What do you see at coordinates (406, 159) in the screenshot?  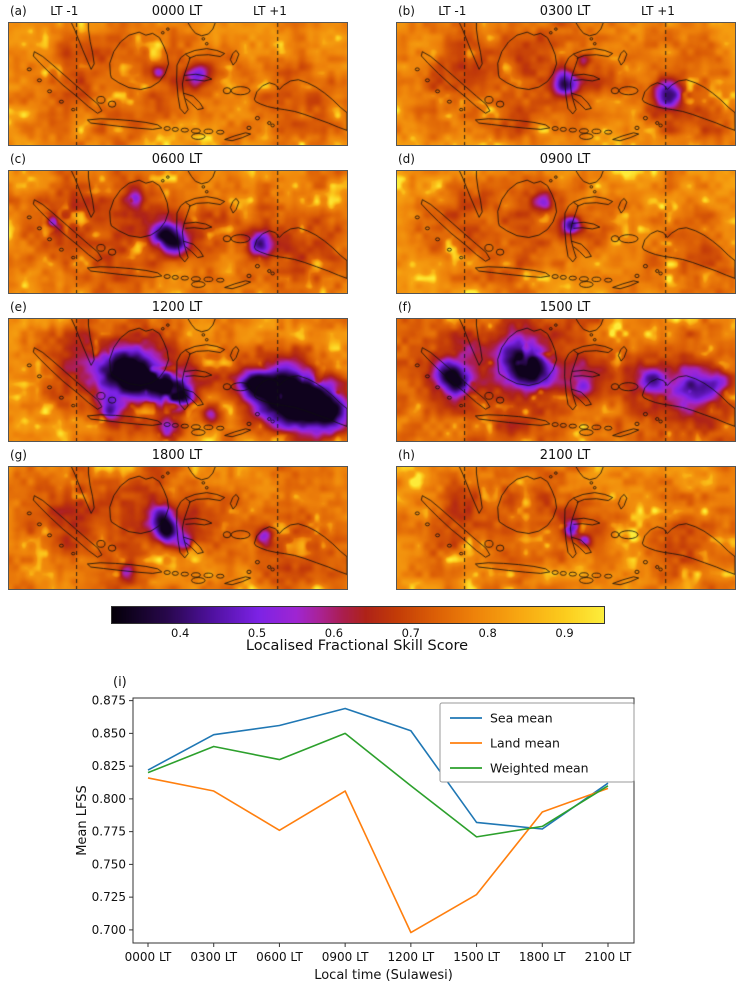 I see `panel-letter: (d)` at bounding box center [406, 159].